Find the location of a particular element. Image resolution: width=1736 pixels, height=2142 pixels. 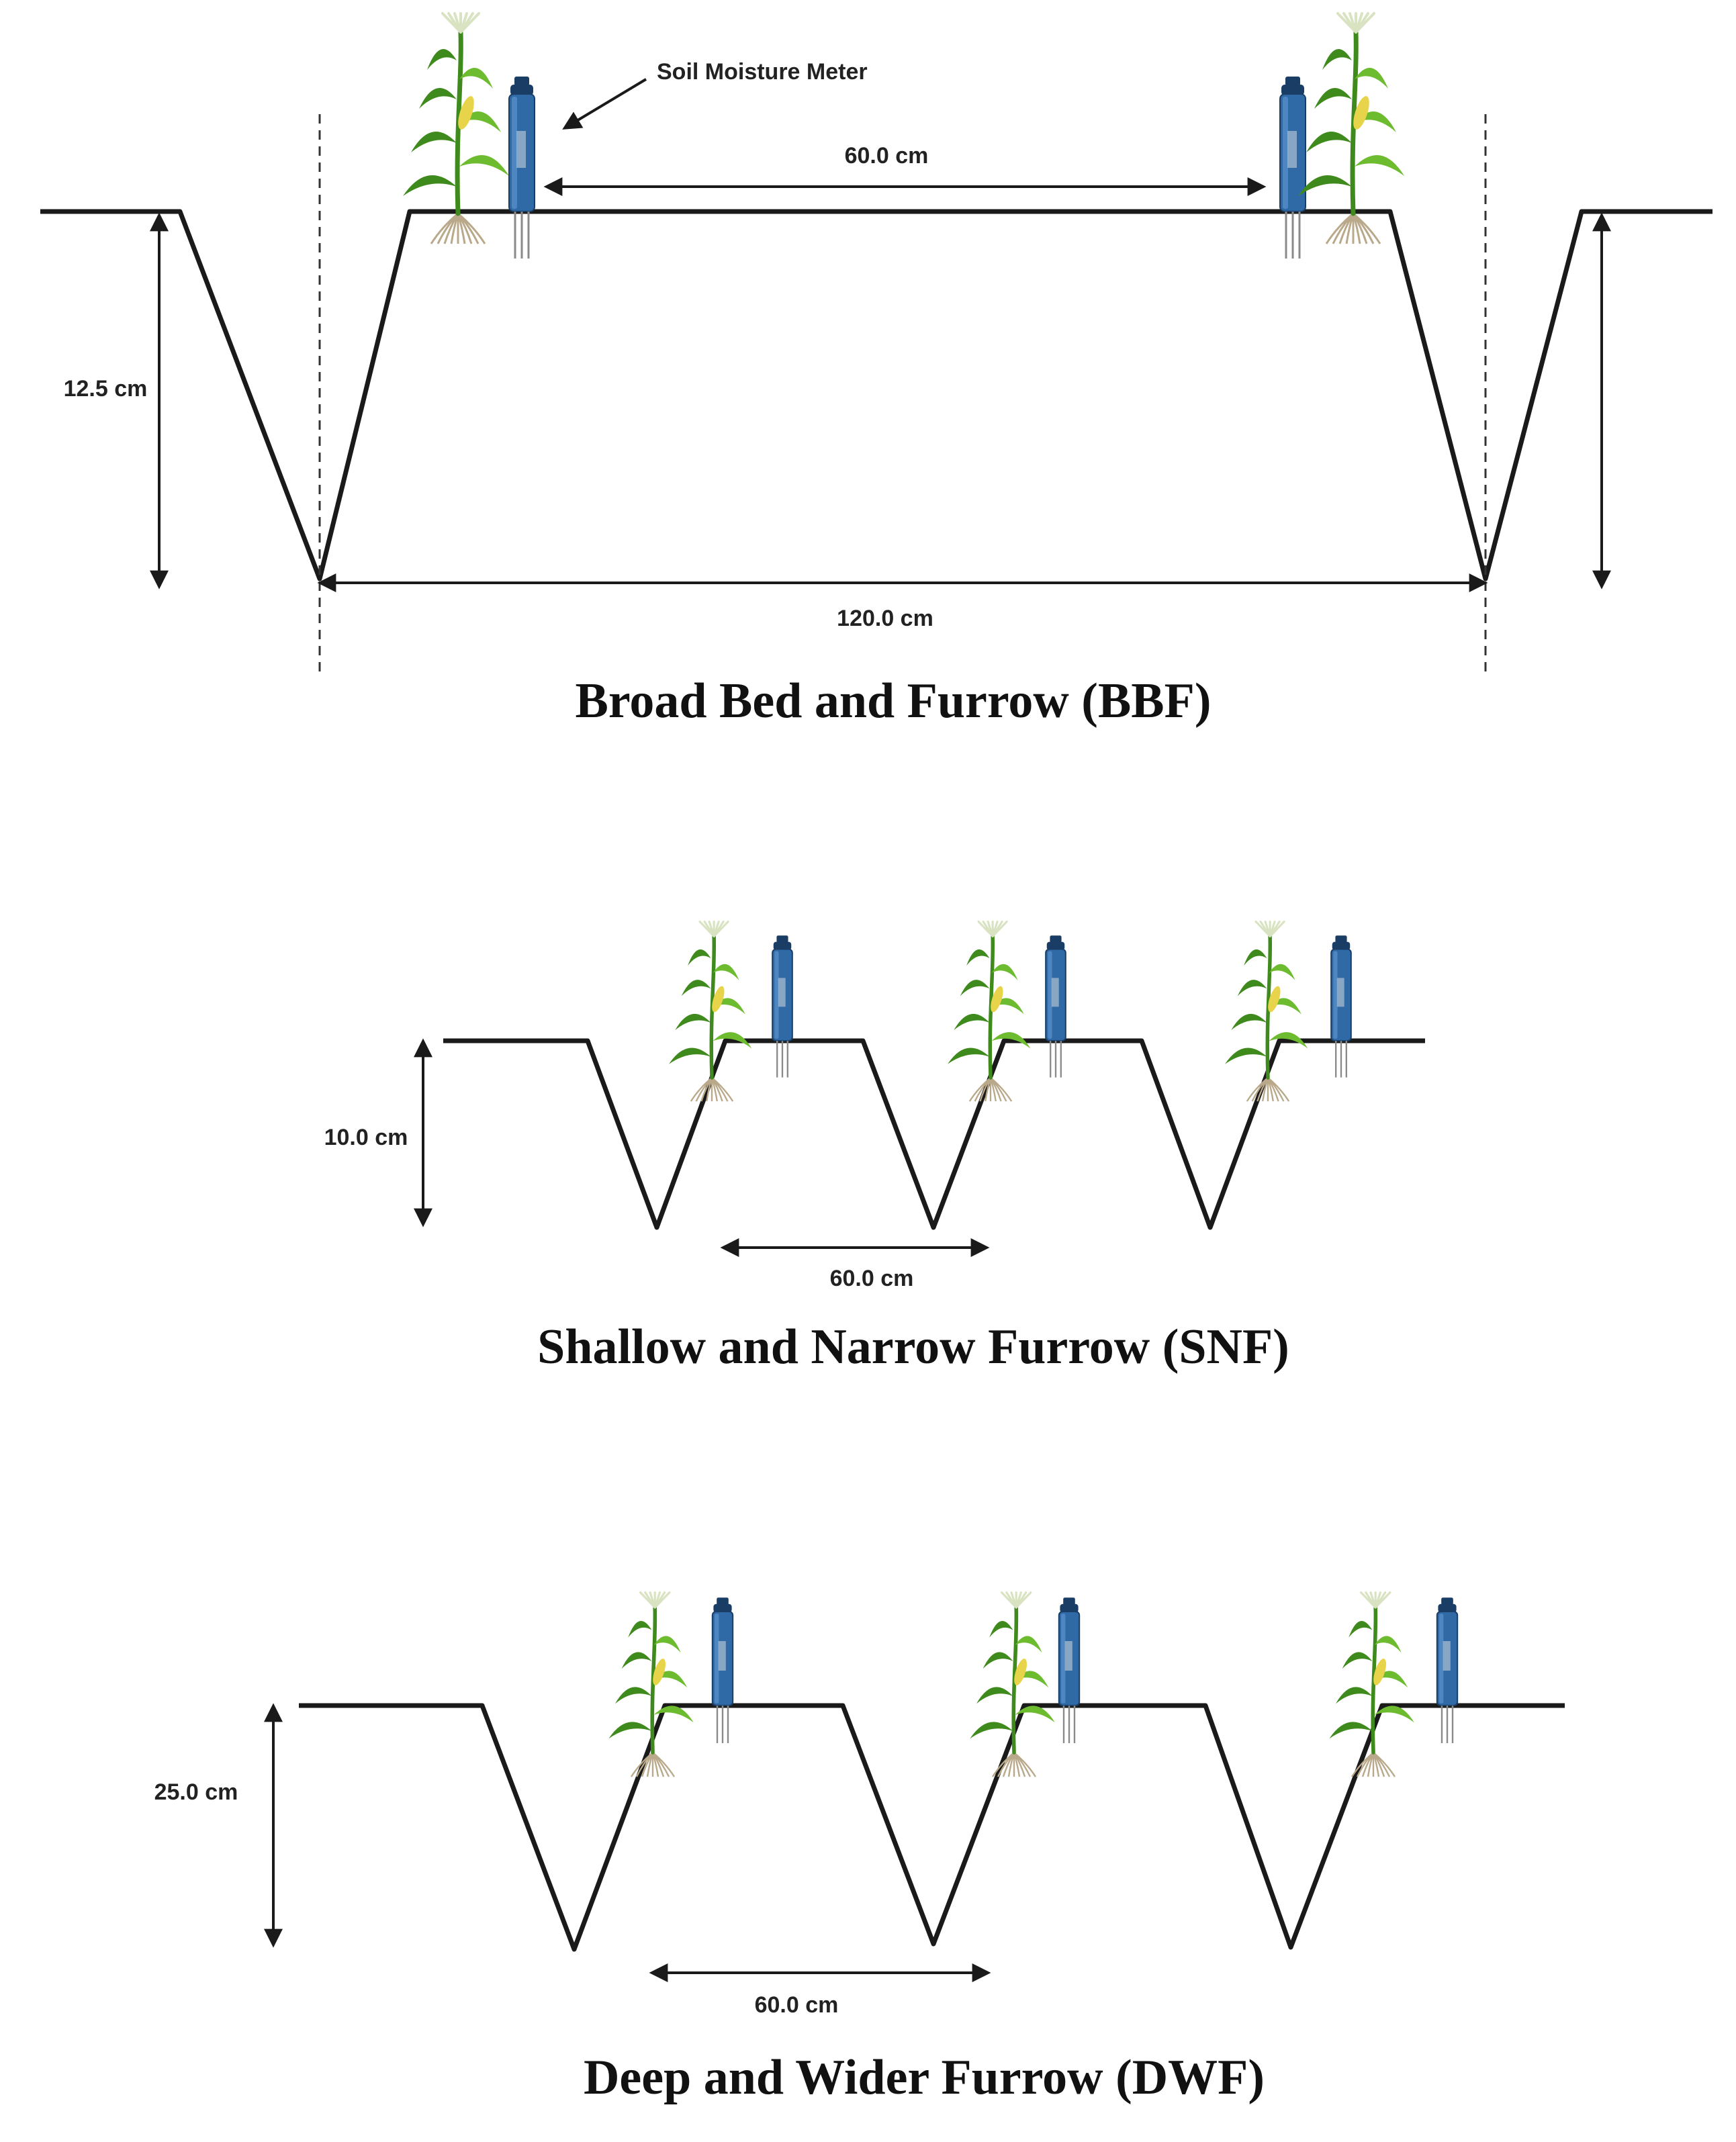

bbf-left-plant-icon is located at coordinates (456, 128).